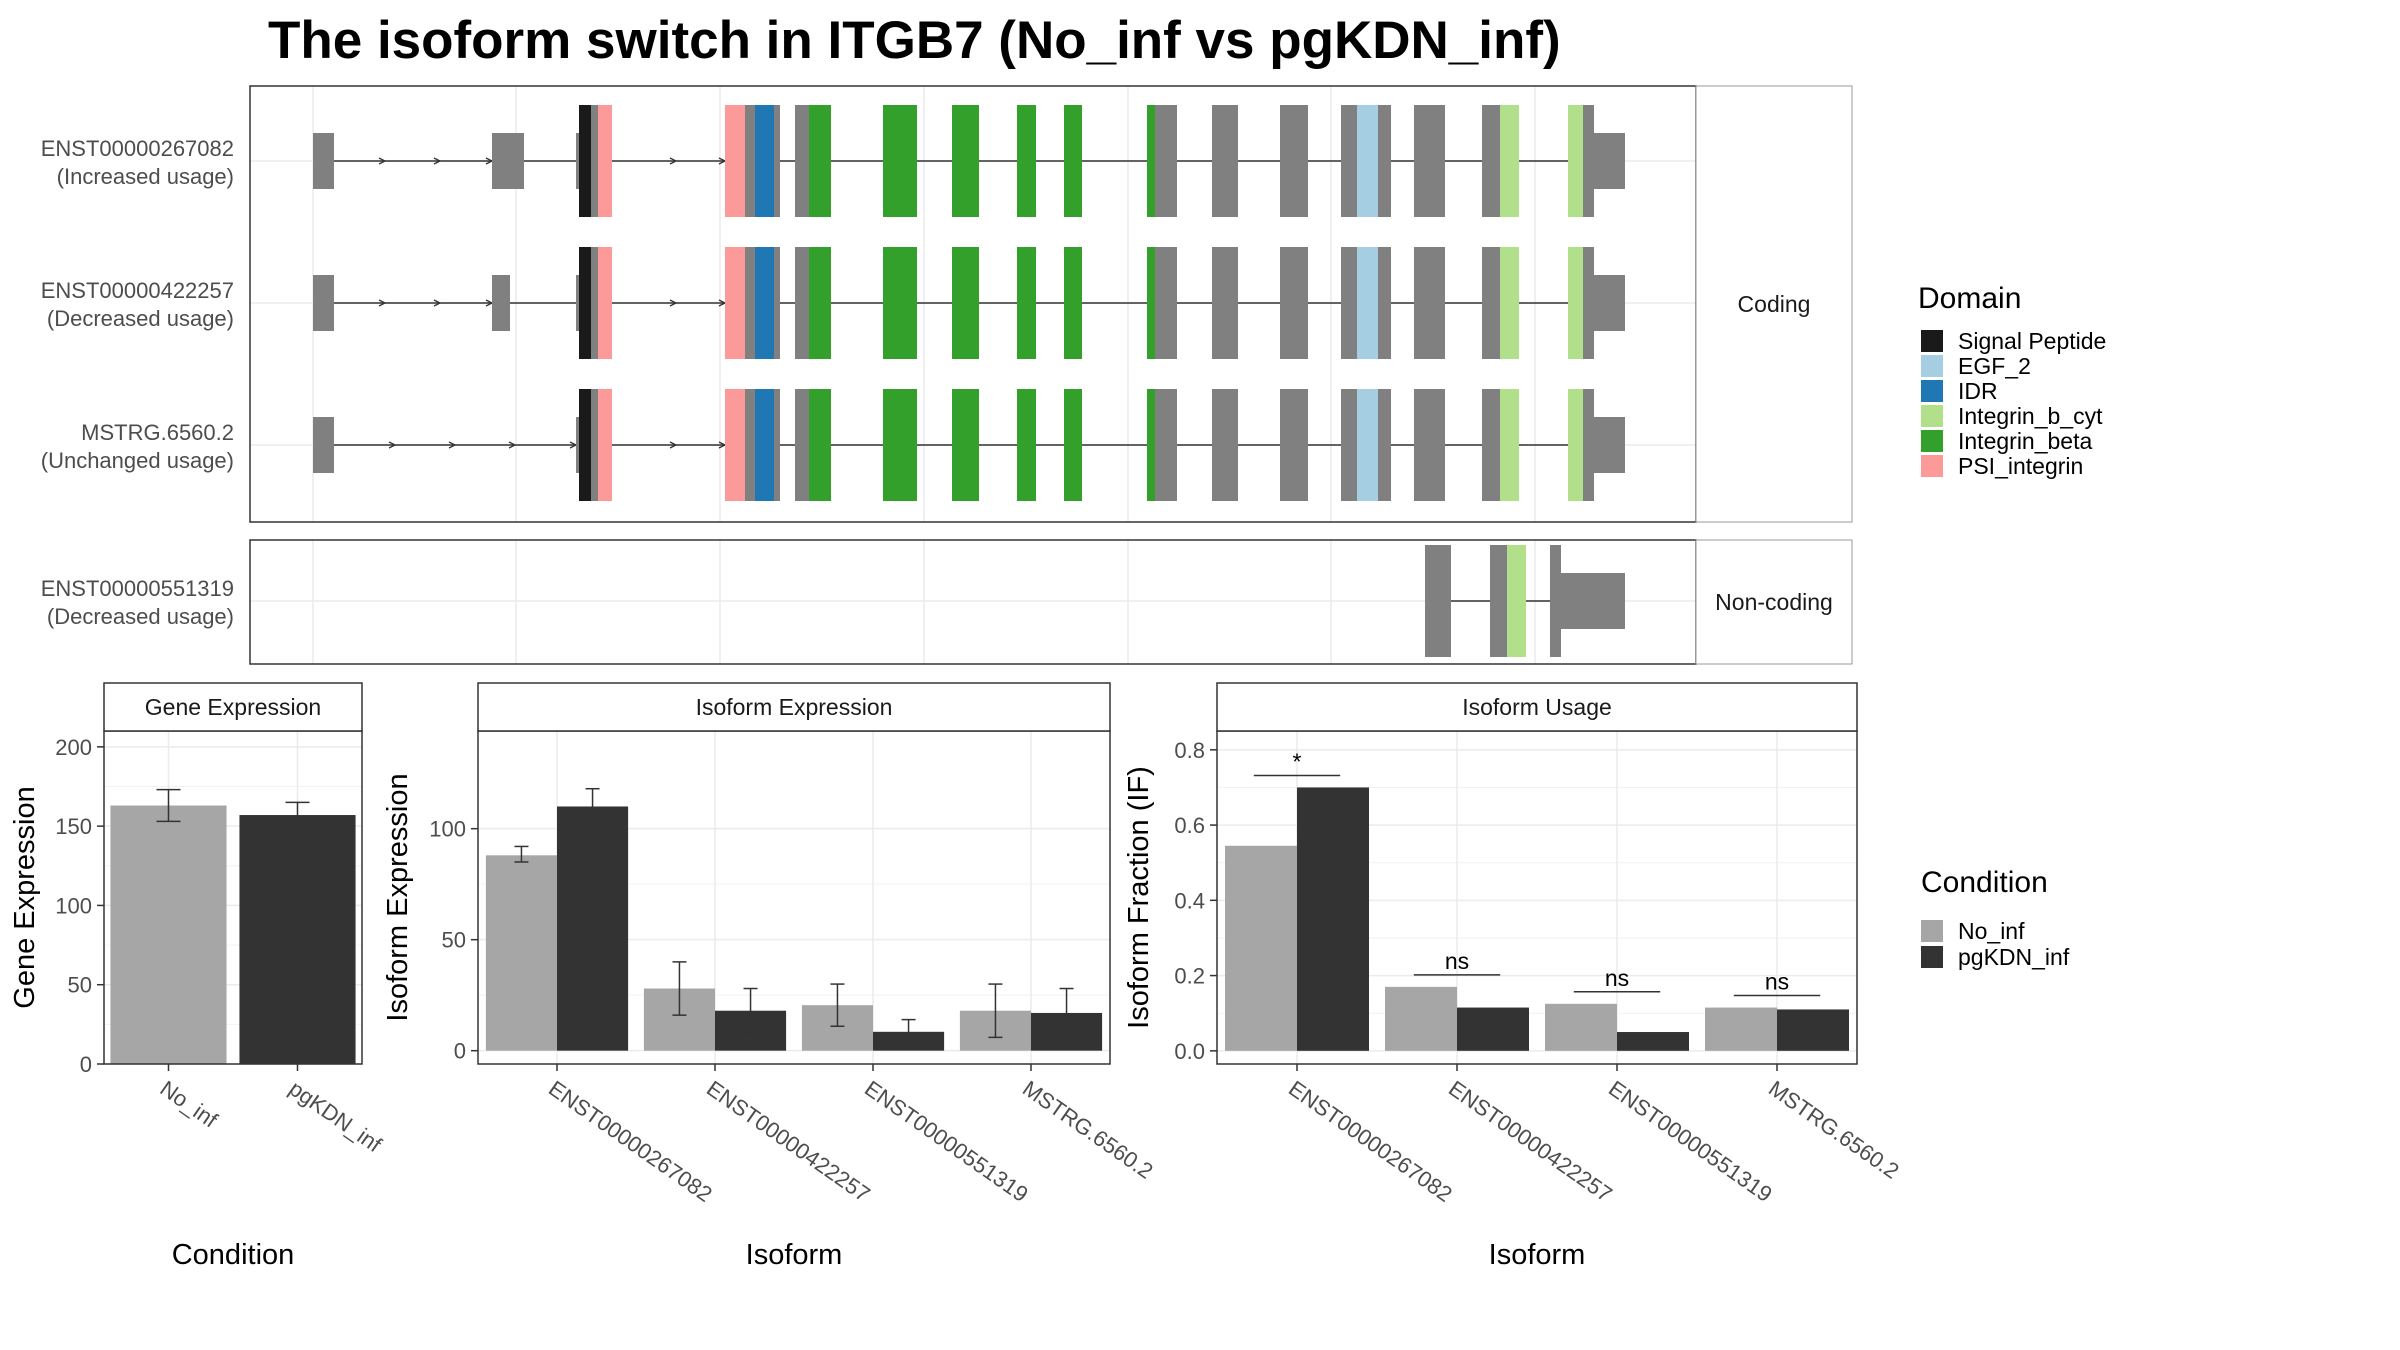  What do you see at coordinates (1834, 1130) in the screenshot?
I see `x-tick-label: MSTRG.6560.2` at bounding box center [1834, 1130].